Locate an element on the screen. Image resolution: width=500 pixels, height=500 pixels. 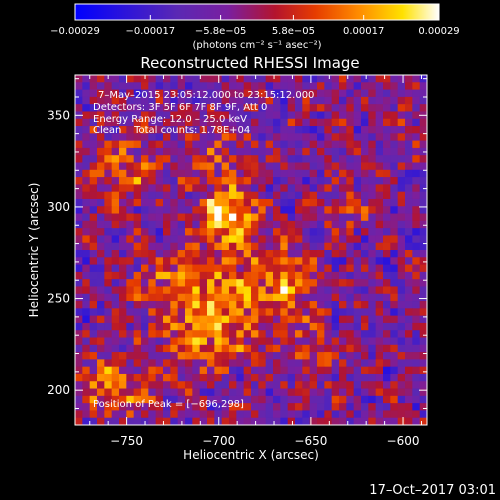
colorbar-tick-label: −0.00029 is located at coordinates (75, 31).